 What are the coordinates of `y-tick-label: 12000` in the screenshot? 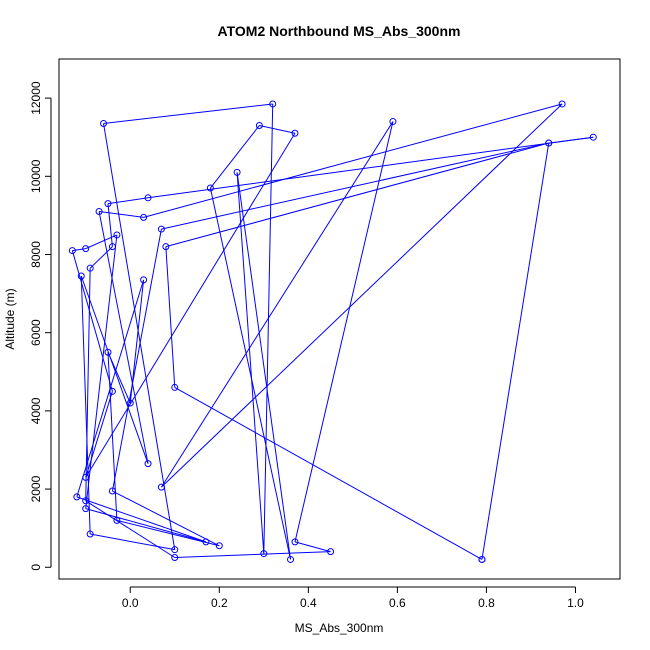 It's located at (36, 98).